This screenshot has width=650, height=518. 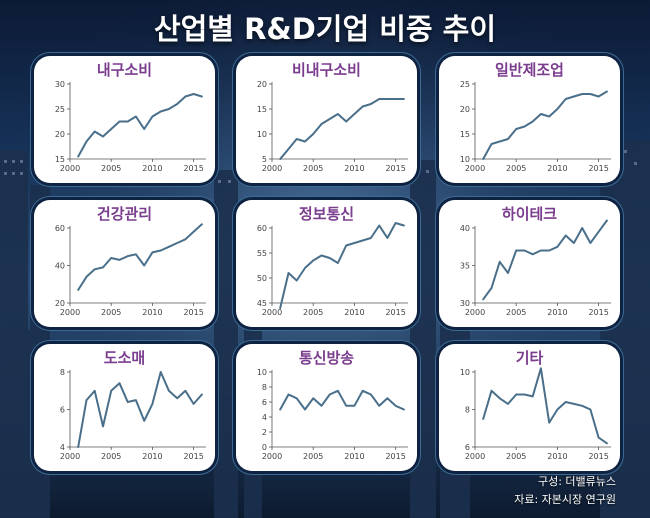 I want to click on chart-panel: 정보통신 45 50 55 60 2000 2005 2010 2015, so click(x=326, y=263).